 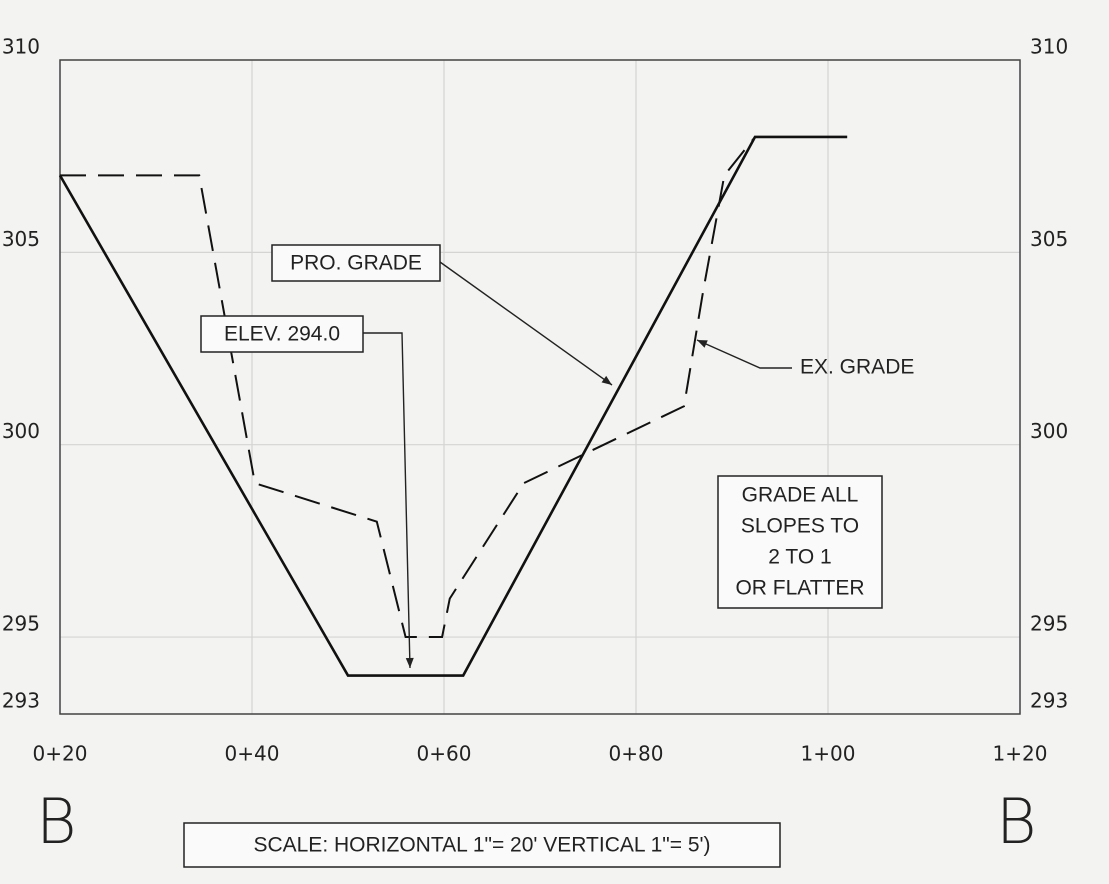 I want to click on y-tick-label: 305, so click(x=21, y=239).